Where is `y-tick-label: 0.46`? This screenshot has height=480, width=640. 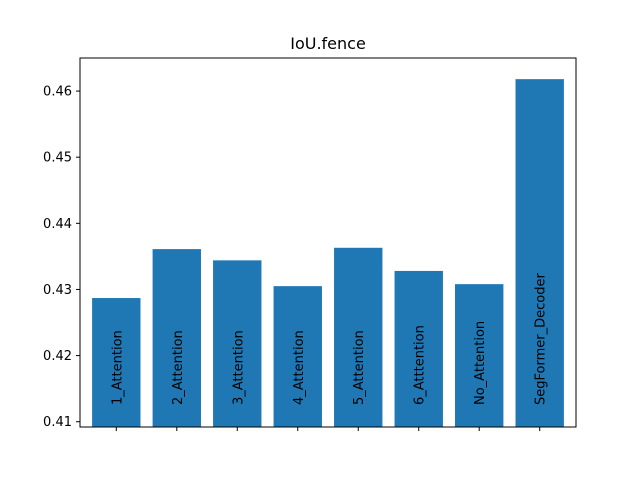 y-tick-label: 0.46 is located at coordinates (57, 92).